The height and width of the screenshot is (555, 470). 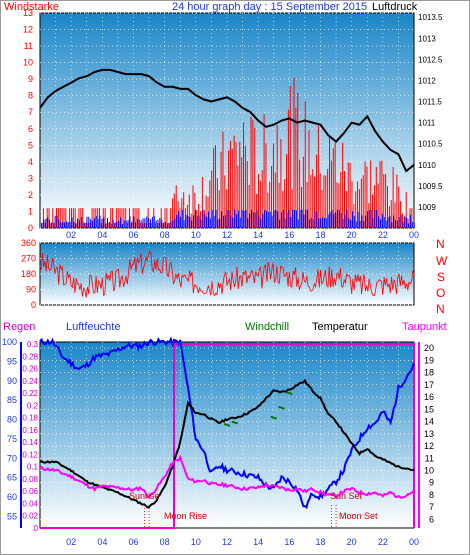 What do you see at coordinates (289, 542) in the screenshot?
I see `x-tick-label-temperature-humidity: 16` at bounding box center [289, 542].